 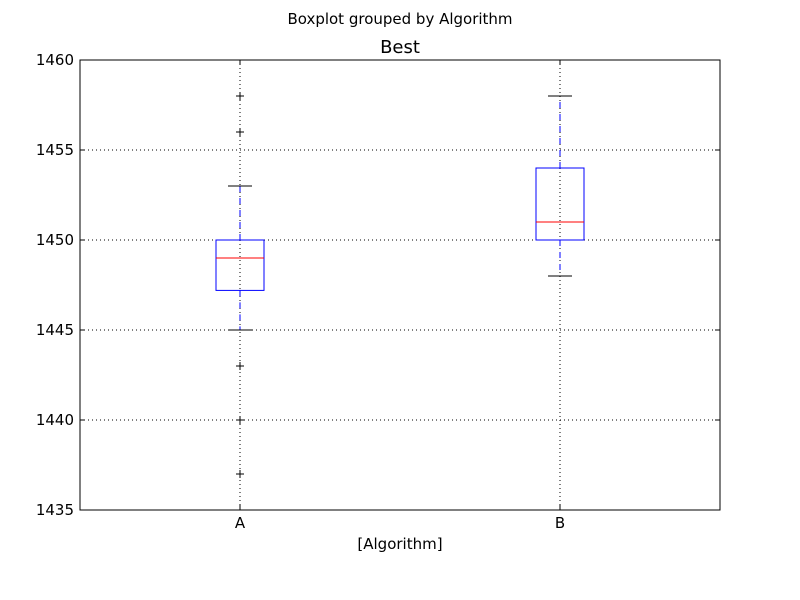 I want to click on y-tick-label: 1450, so click(x=55, y=240).